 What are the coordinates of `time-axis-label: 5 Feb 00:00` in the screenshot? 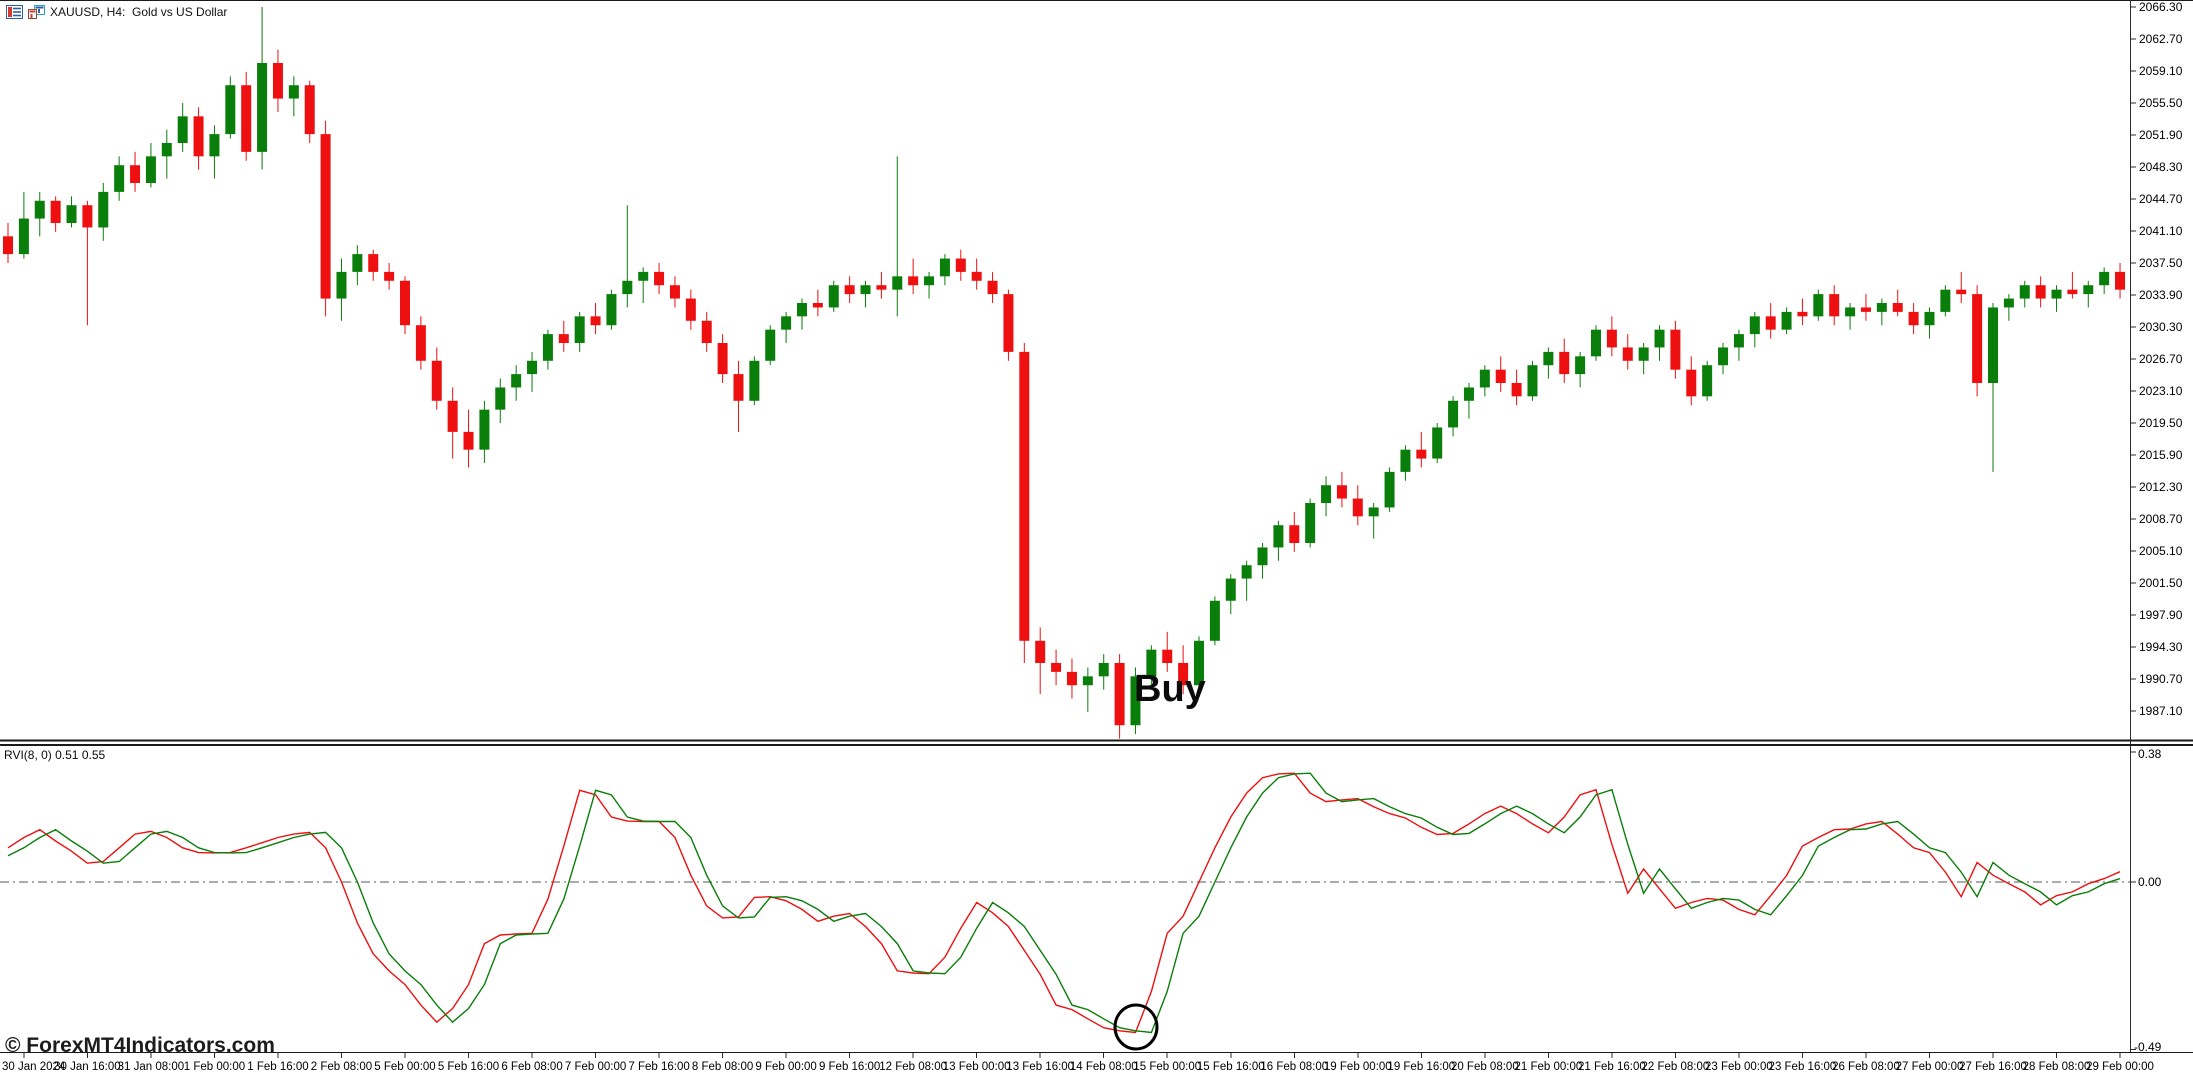 It's located at (404, 1067).